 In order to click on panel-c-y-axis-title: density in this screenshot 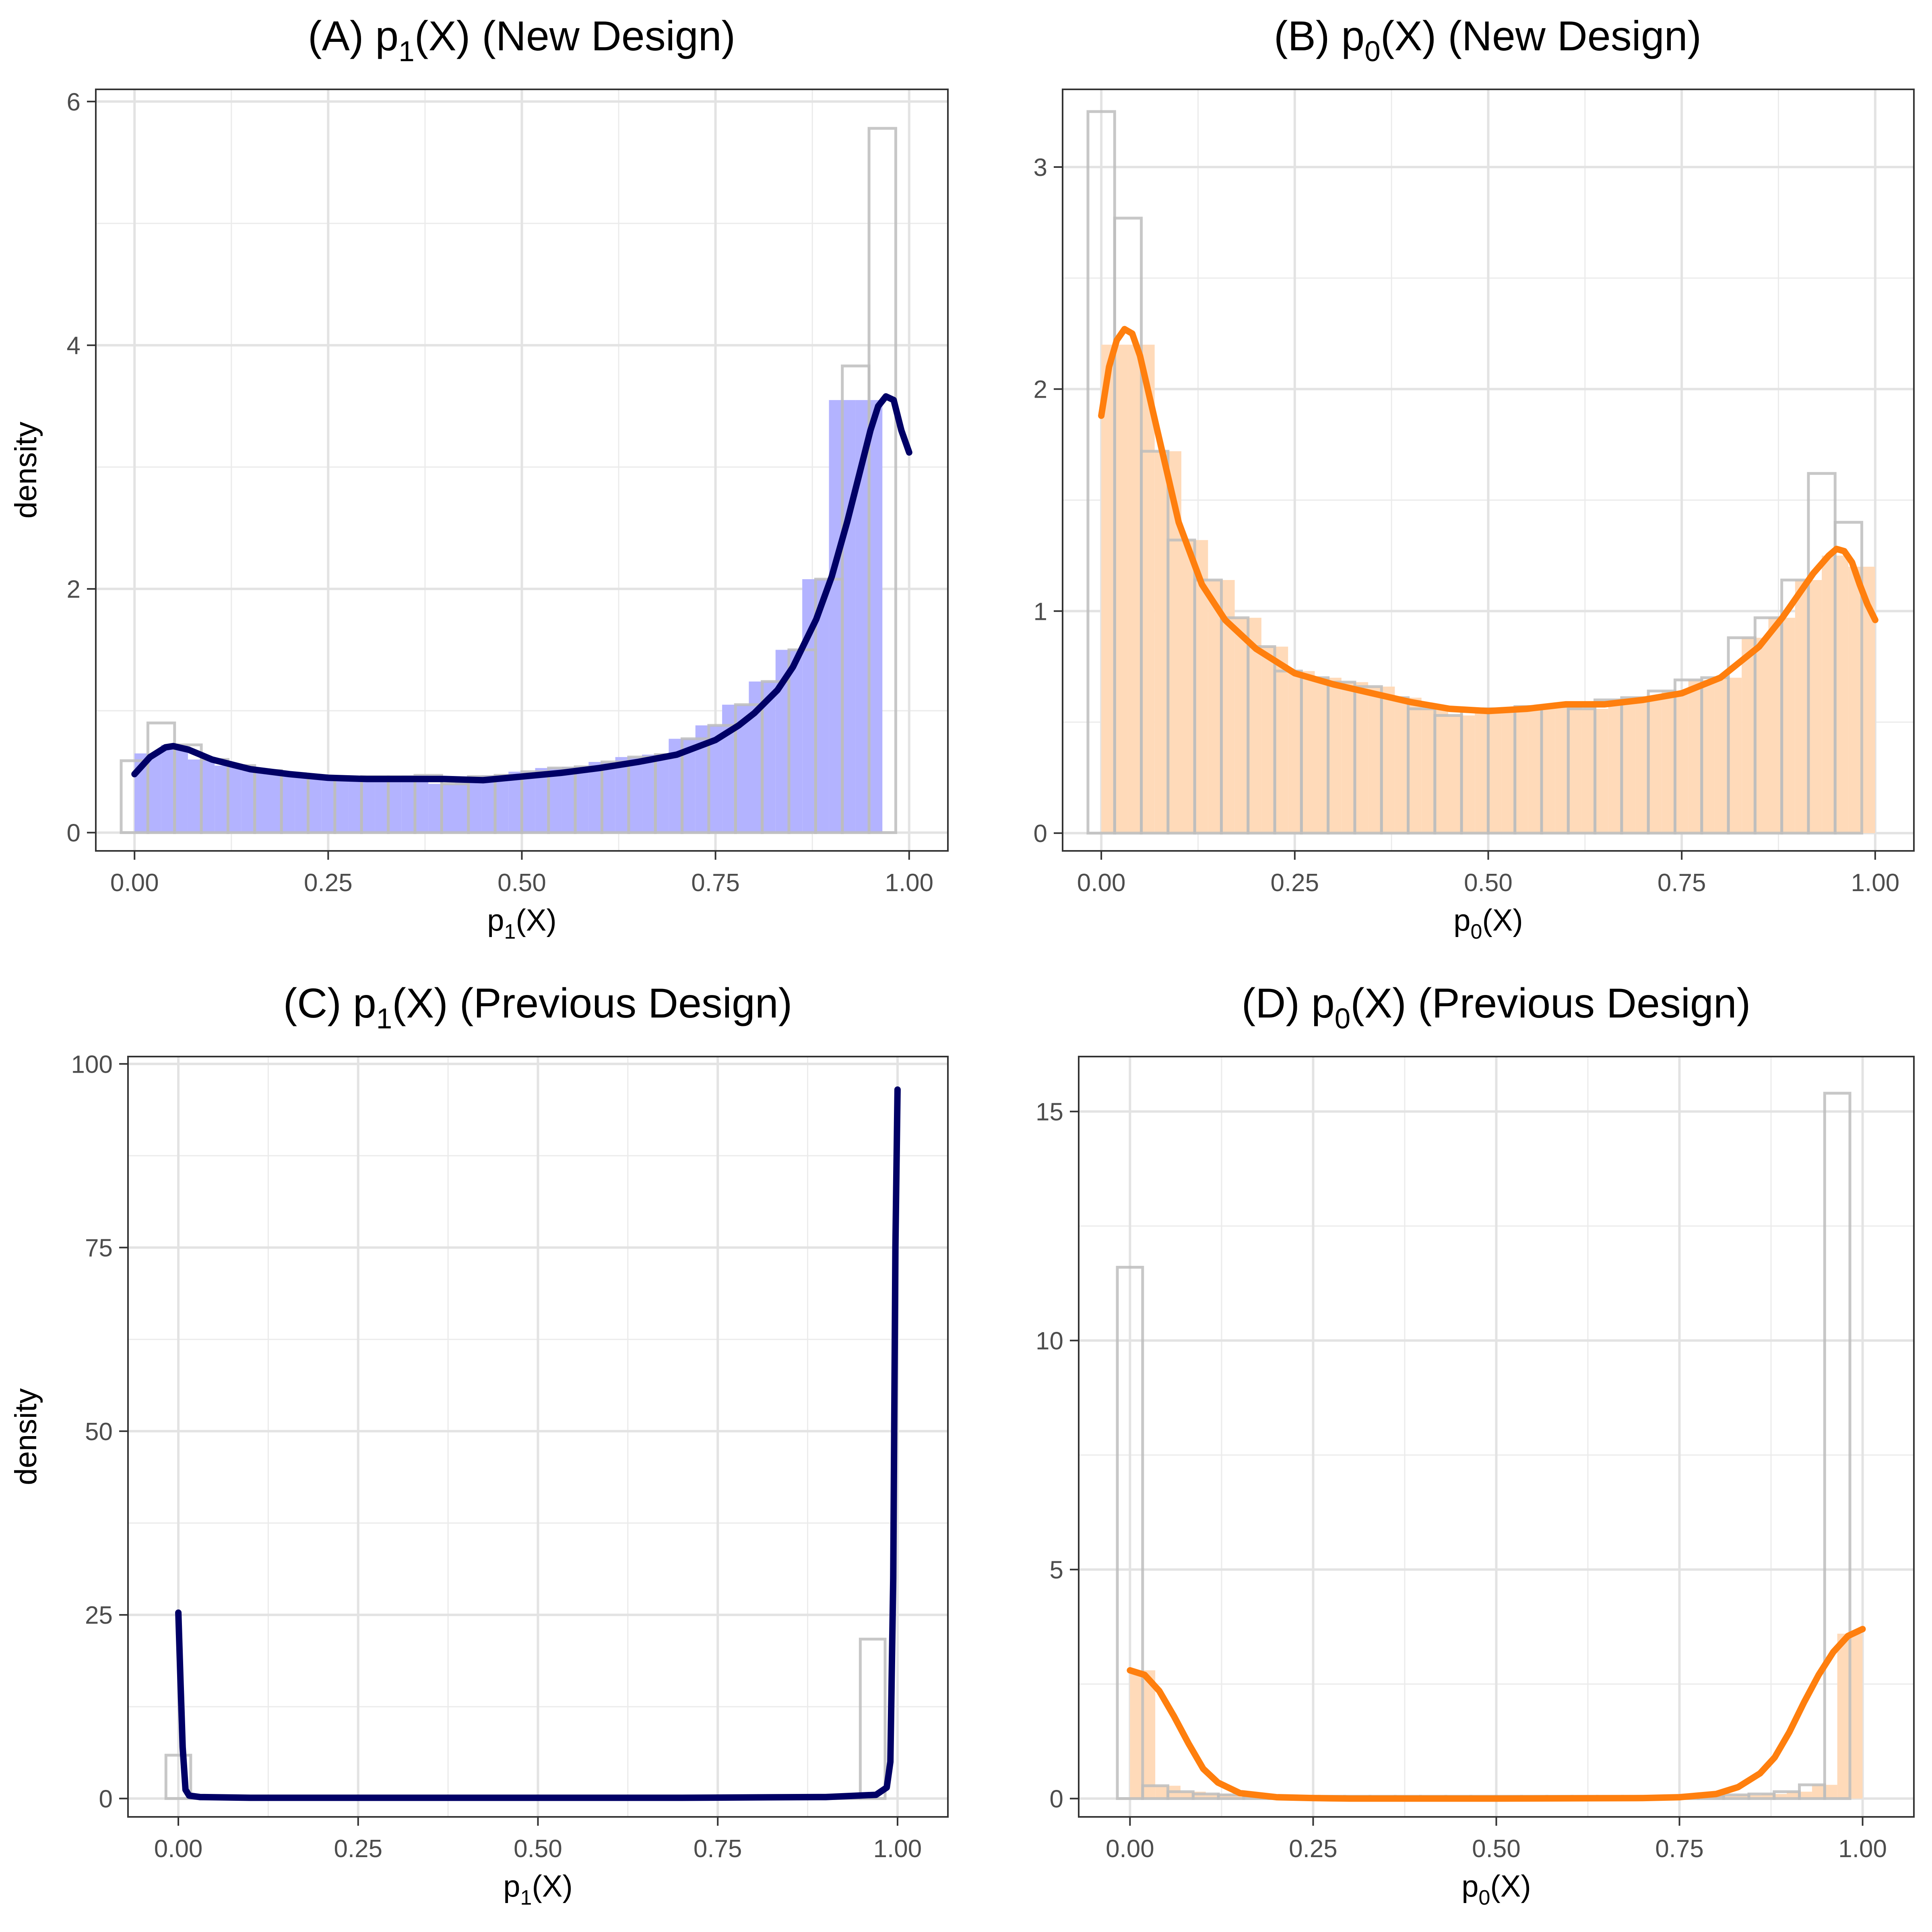, I will do `click(26, 1436)`.